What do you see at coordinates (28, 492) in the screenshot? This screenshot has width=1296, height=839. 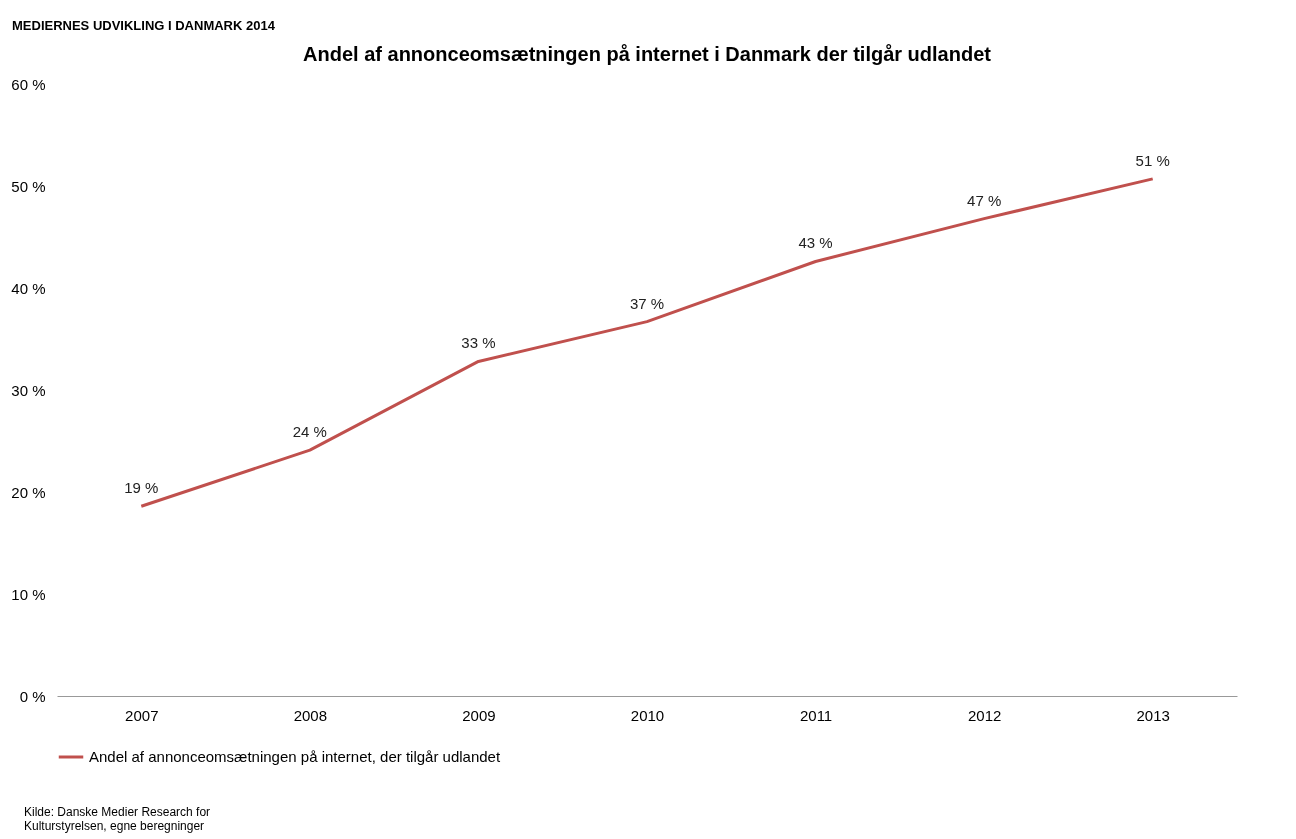 I see `y-tick-label: 20 %` at bounding box center [28, 492].